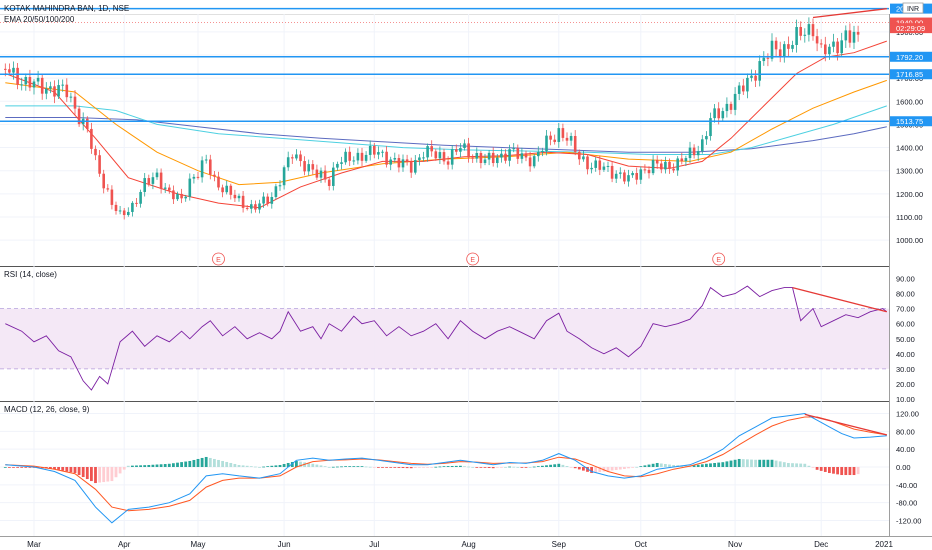 This screenshot has height=550, width=932. I want to click on symbol-title: KOTAK MAHINDRA BAN, 1D, NSE, so click(66, 8).